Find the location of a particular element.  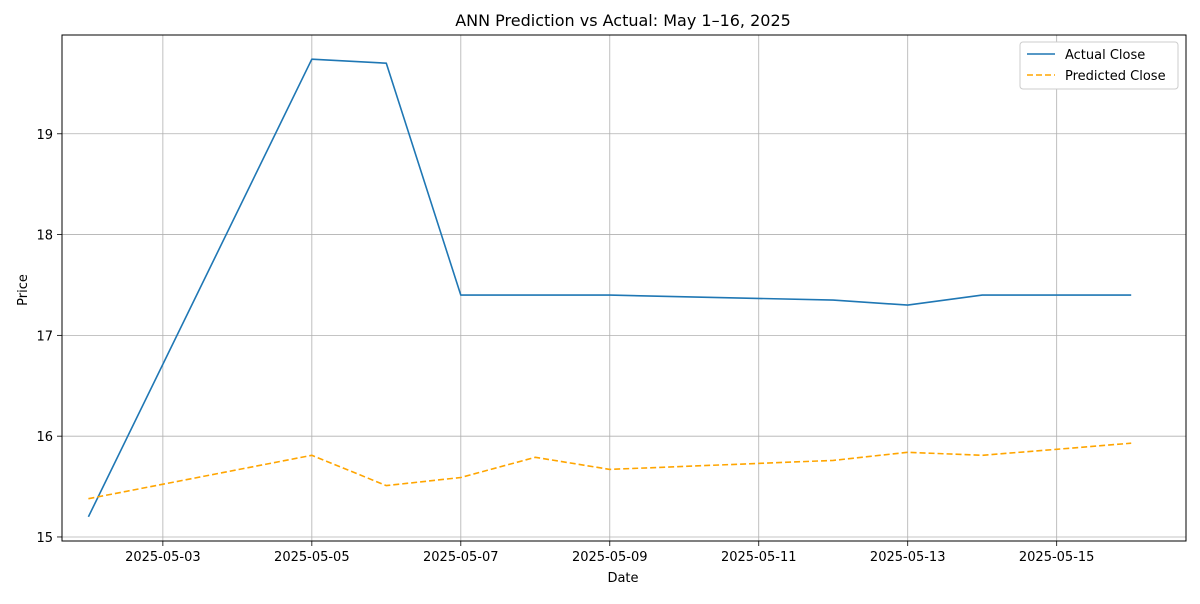

x-tick-label: 2025-05-15 is located at coordinates (1057, 557).